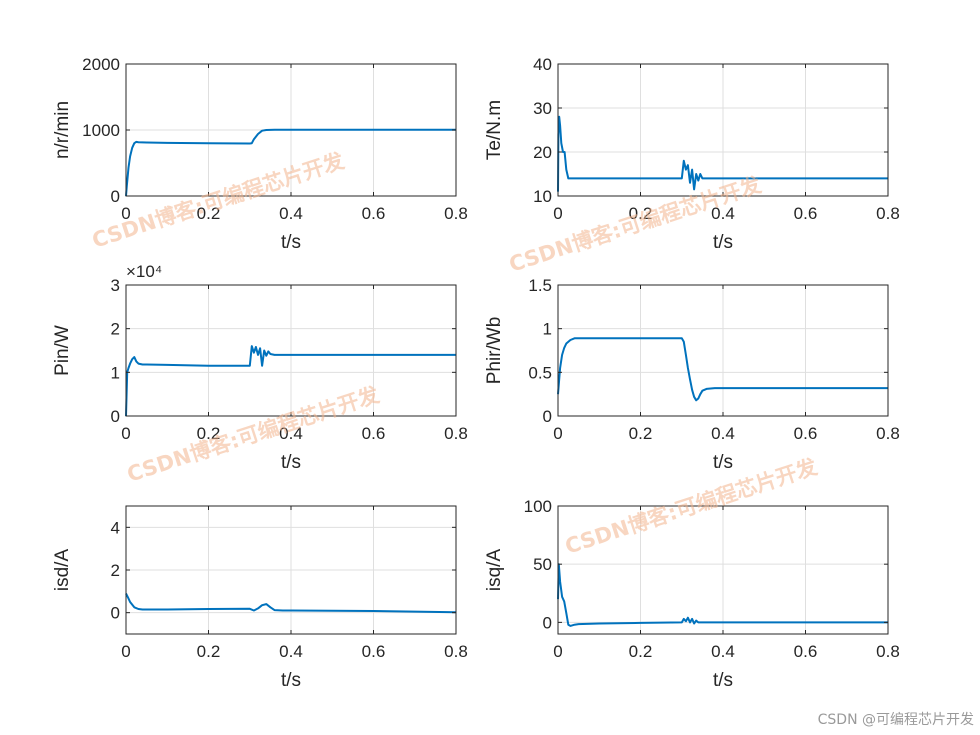 Image resolution: width=980 pixels, height=735 pixels. What do you see at coordinates (144, 271) in the screenshot?
I see `y-exponent-label: ×10⁴` at bounding box center [144, 271].